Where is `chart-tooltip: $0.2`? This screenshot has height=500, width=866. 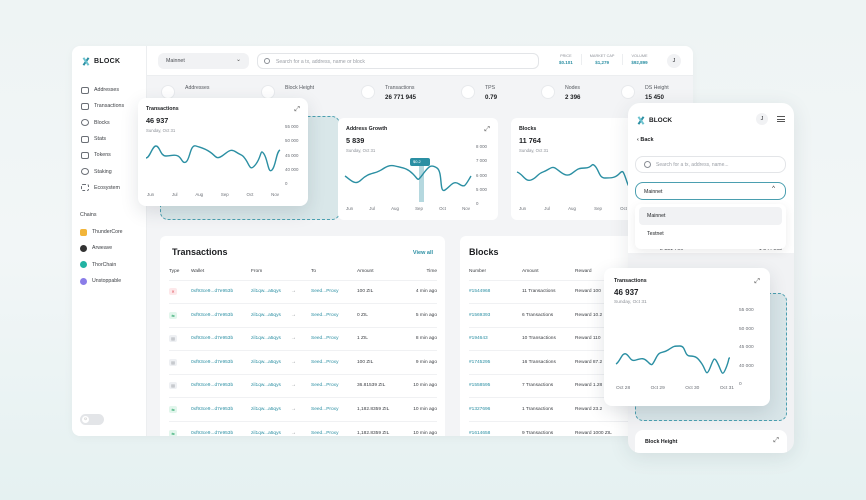
chart-tooltip: $0.2 is located at coordinates (417, 161).